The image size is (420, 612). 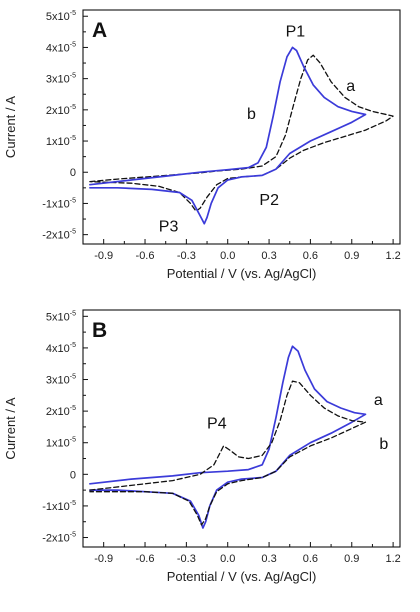 What do you see at coordinates (99, 330) in the screenshot?
I see `panel-label: B` at bounding box center [99, 330].